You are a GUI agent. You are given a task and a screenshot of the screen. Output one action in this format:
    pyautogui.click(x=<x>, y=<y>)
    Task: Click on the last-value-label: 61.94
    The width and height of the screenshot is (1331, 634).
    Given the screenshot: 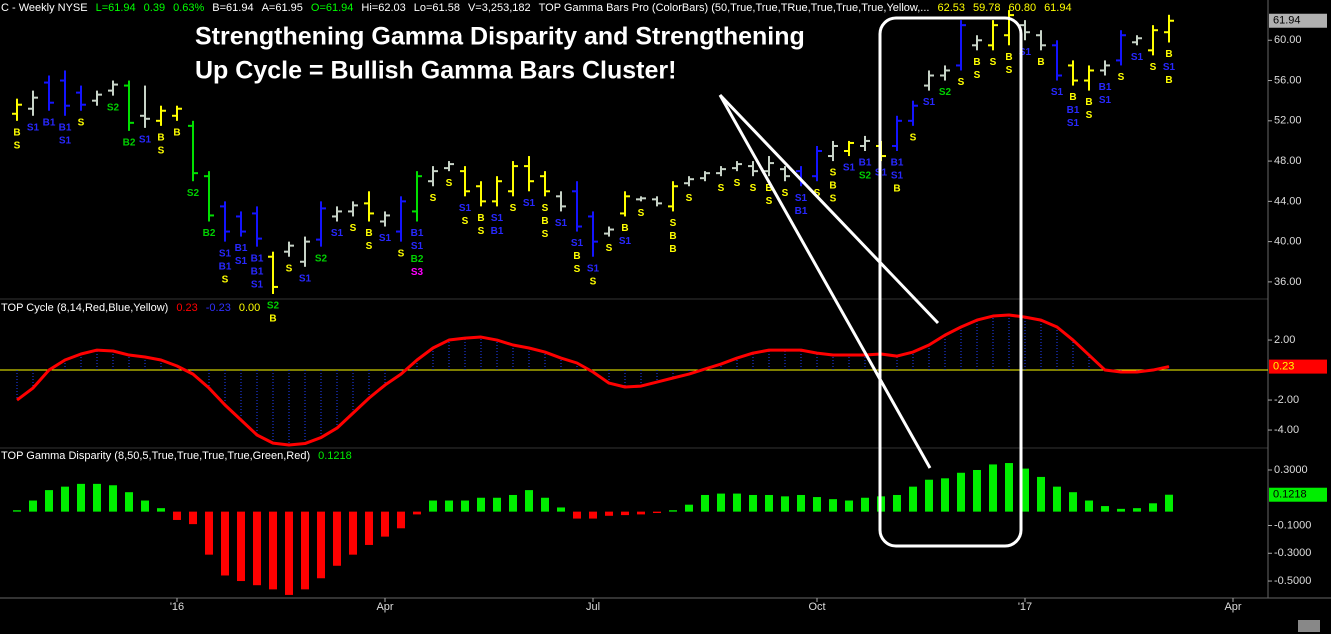 What is the action you would take?
    pyautogui.click(x=1287, y=21)
    